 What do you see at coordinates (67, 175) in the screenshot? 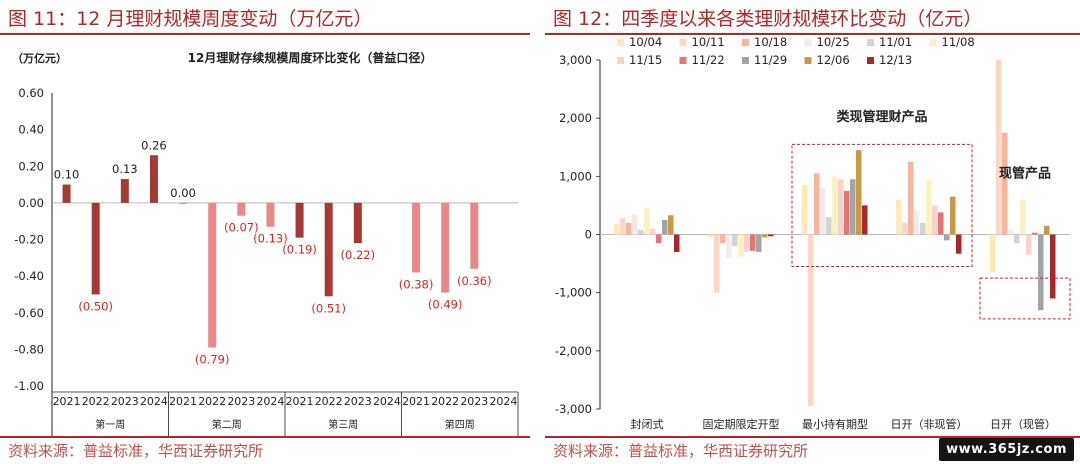
I see `data-label: 0.10` at bounding box center [67, 175].